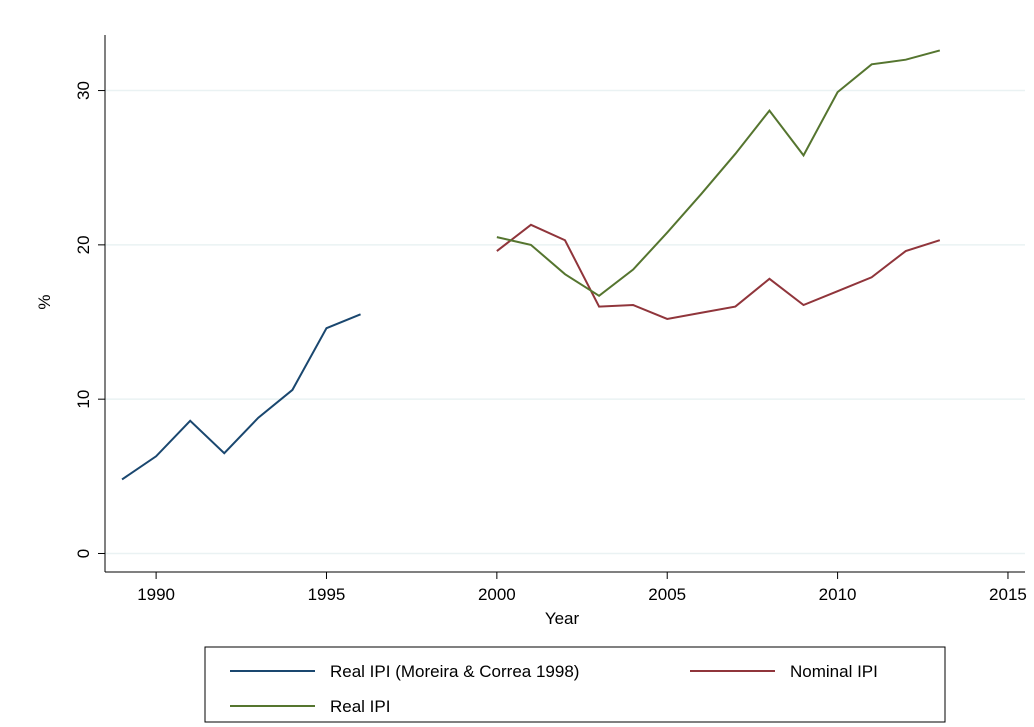  I want to click on y-tick-label: 20, so click(83, 244).